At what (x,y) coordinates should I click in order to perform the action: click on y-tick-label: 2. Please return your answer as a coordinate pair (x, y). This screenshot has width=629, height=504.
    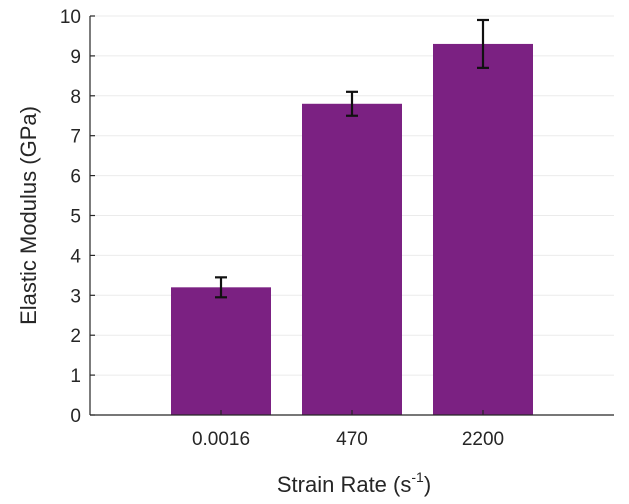
    Looking at the image, I should click on (75, 336).